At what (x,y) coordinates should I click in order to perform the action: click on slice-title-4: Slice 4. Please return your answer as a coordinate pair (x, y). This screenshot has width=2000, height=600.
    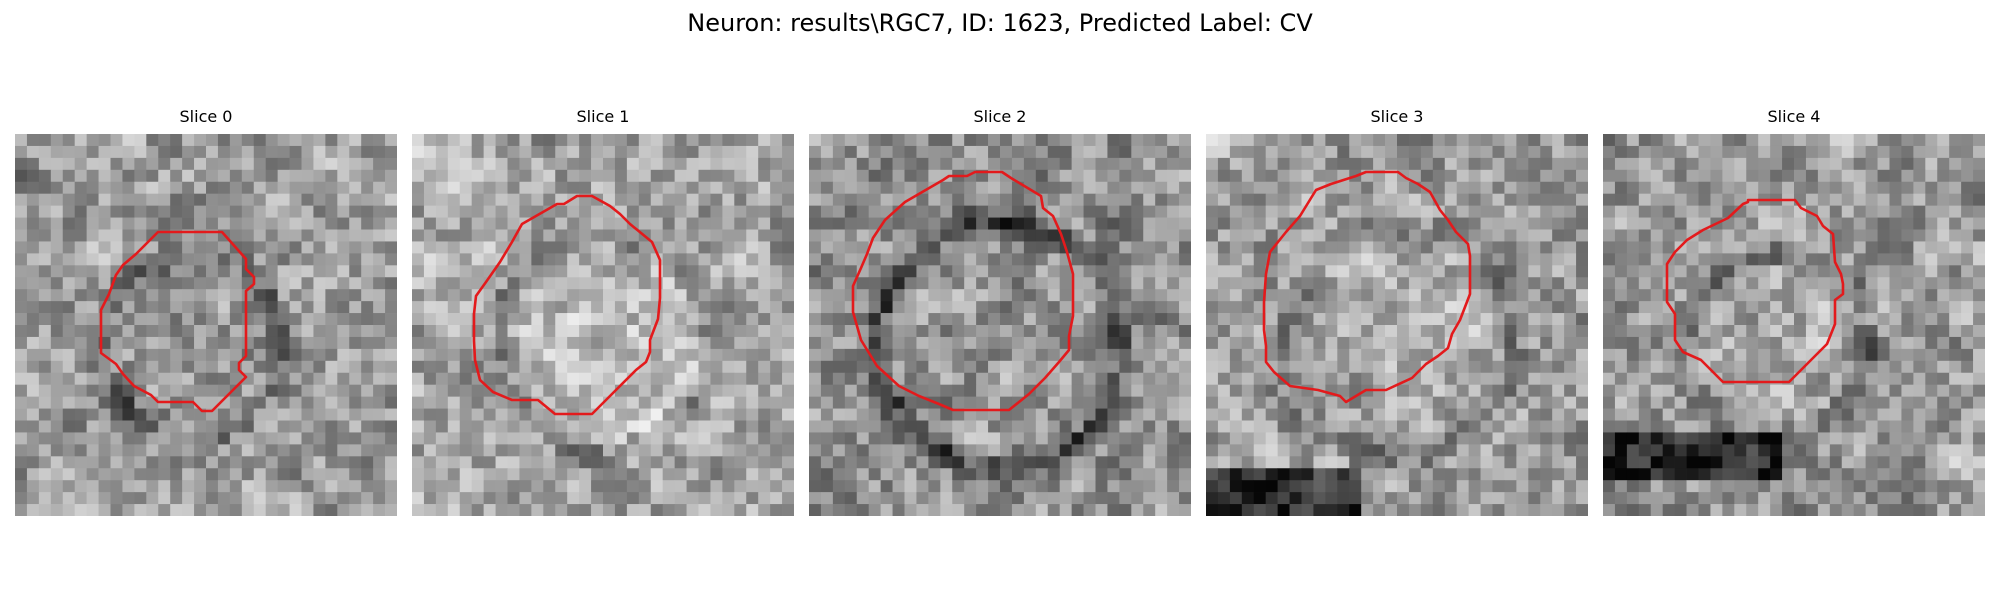
    Looking at the image, I should click on (1794, 116).